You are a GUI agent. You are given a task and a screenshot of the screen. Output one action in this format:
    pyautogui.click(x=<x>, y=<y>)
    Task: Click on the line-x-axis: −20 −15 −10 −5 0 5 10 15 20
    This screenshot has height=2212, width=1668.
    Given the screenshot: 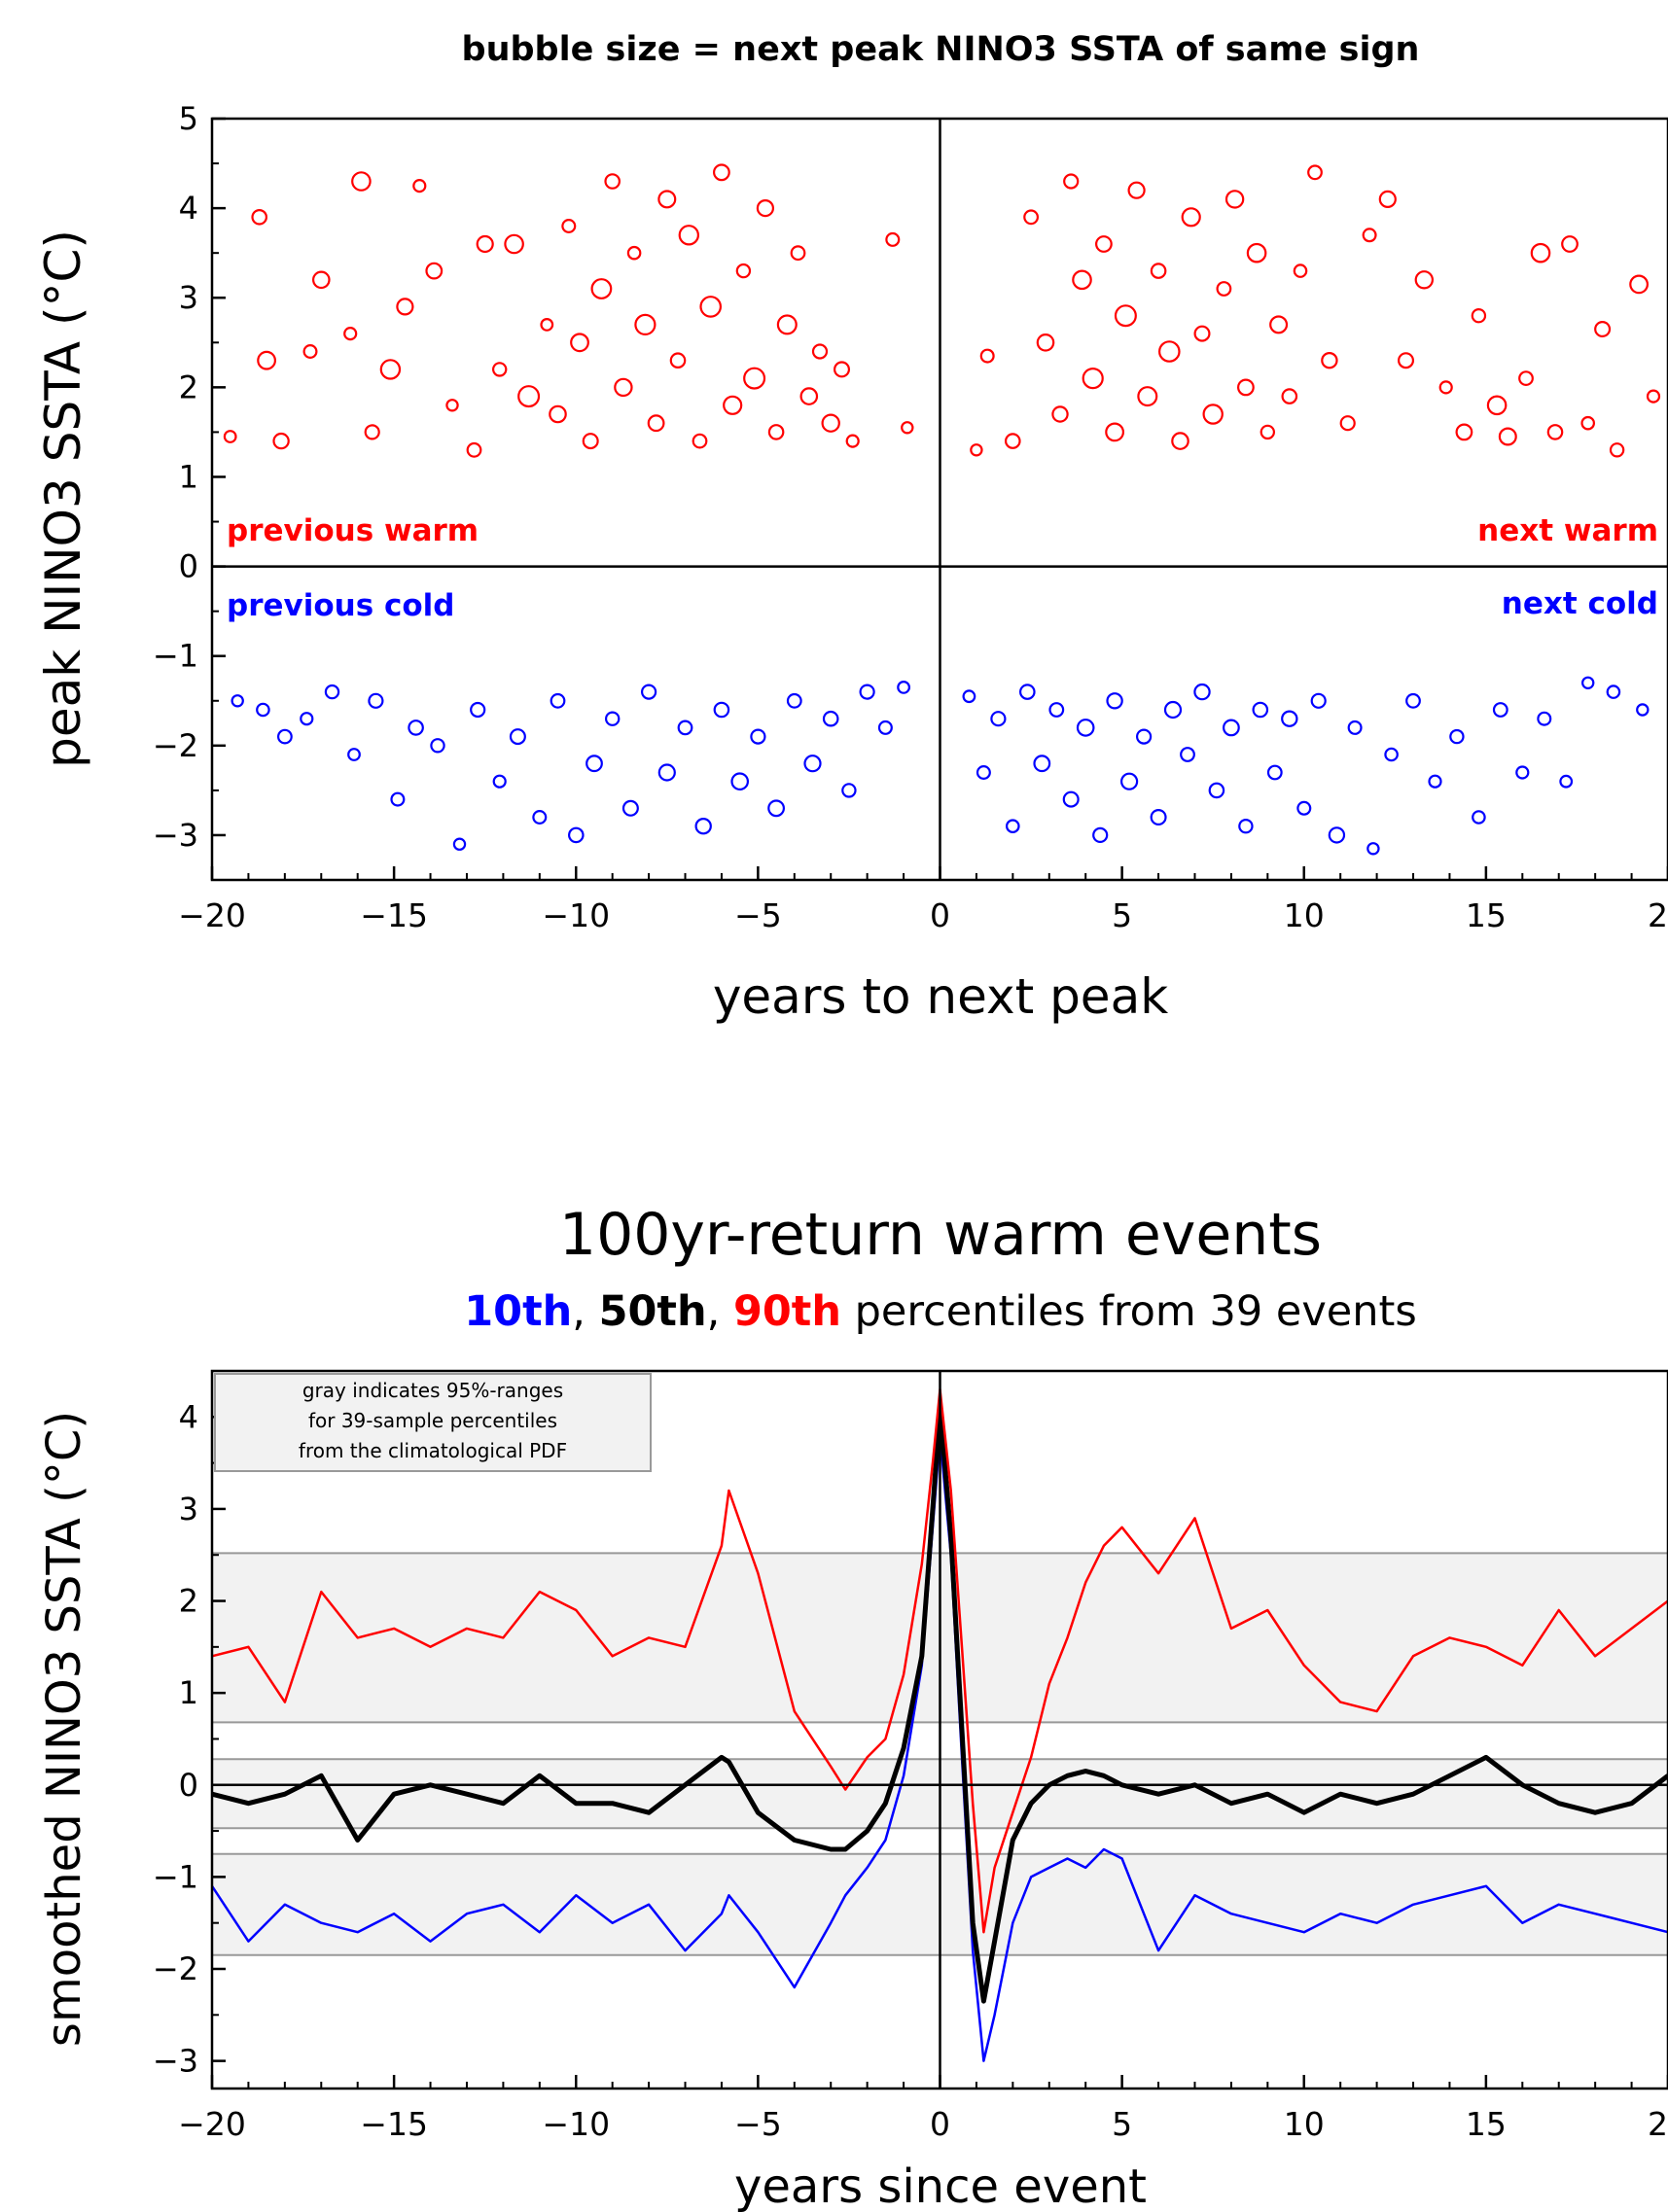 What is the action you would take?
    pyautogui.click(x=923, y=2109)
    